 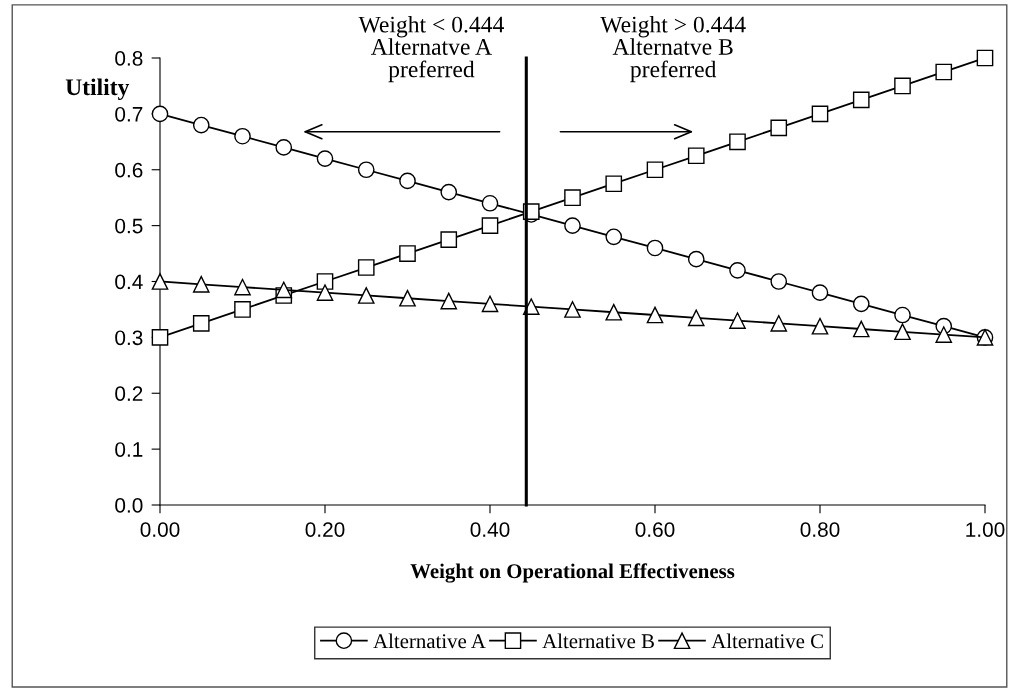 What do you see at coordinates (673, 49) in the screenshot?
I see `annotation: Weight > 0.444 Alternatve B preferred` at bounding box center [673, 49].